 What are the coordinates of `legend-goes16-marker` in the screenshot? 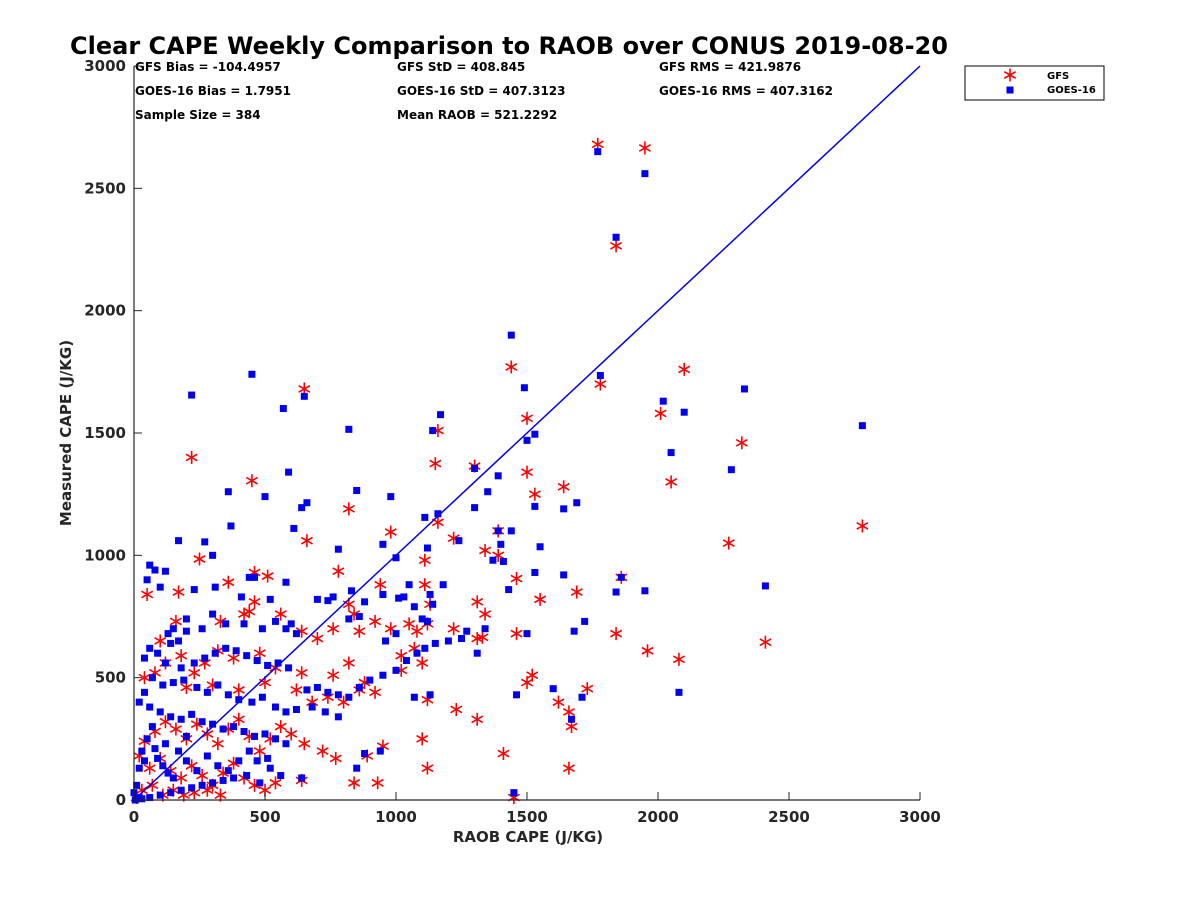 It's located at (1010, 90).